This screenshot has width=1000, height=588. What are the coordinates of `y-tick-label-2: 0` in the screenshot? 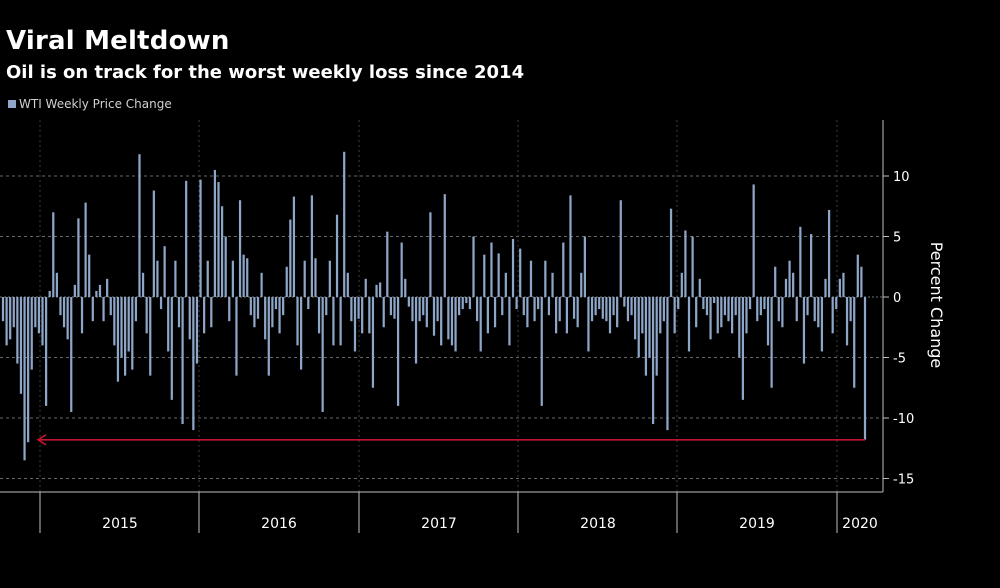 It's located at (897, 298).